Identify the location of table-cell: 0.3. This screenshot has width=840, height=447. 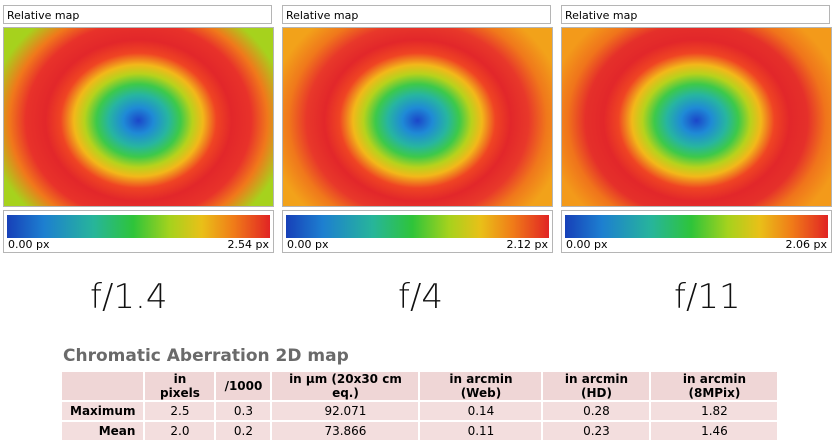
(243, 411).